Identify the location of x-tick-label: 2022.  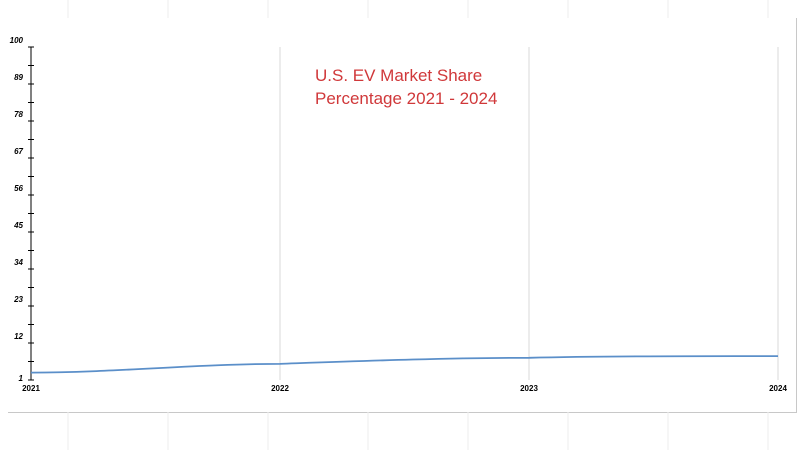
(280, 388).